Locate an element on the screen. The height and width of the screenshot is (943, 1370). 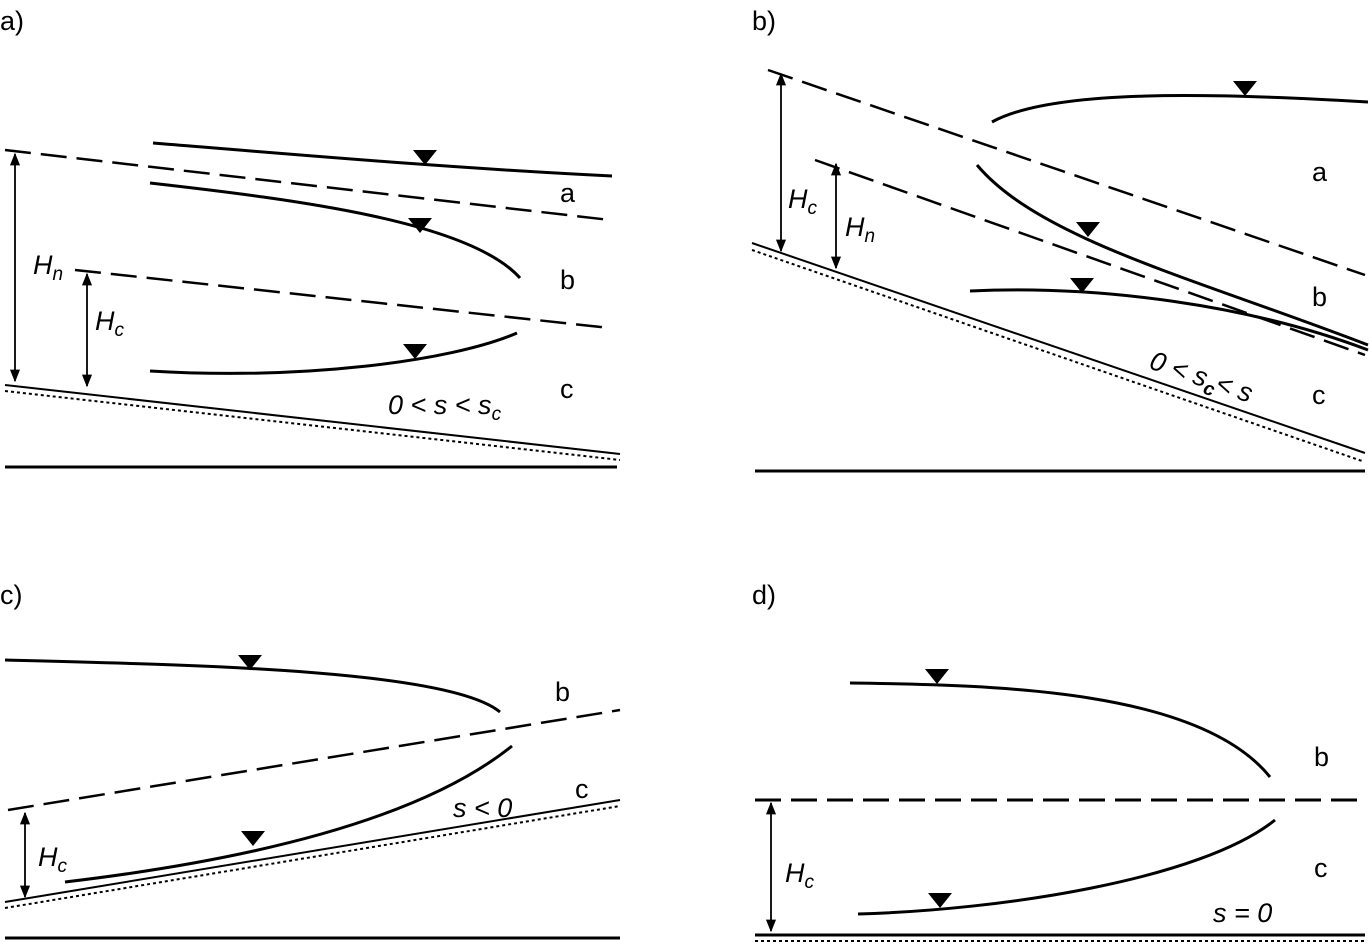
slope-label: s = 0 is located at coordinates (1242, 913).